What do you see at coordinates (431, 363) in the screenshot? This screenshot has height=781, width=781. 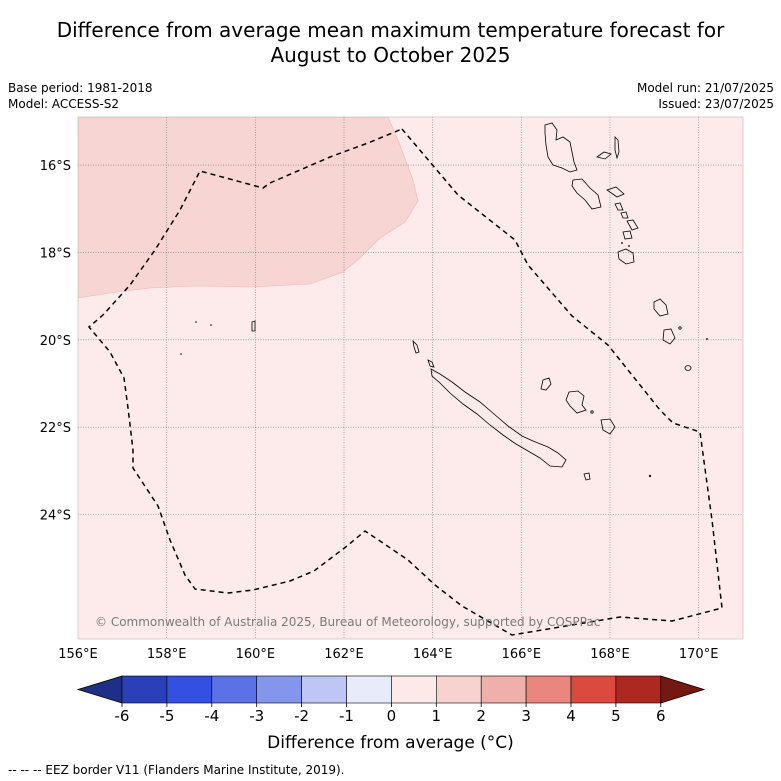 I see `island-north-islet` at bounding box center [431, 363].